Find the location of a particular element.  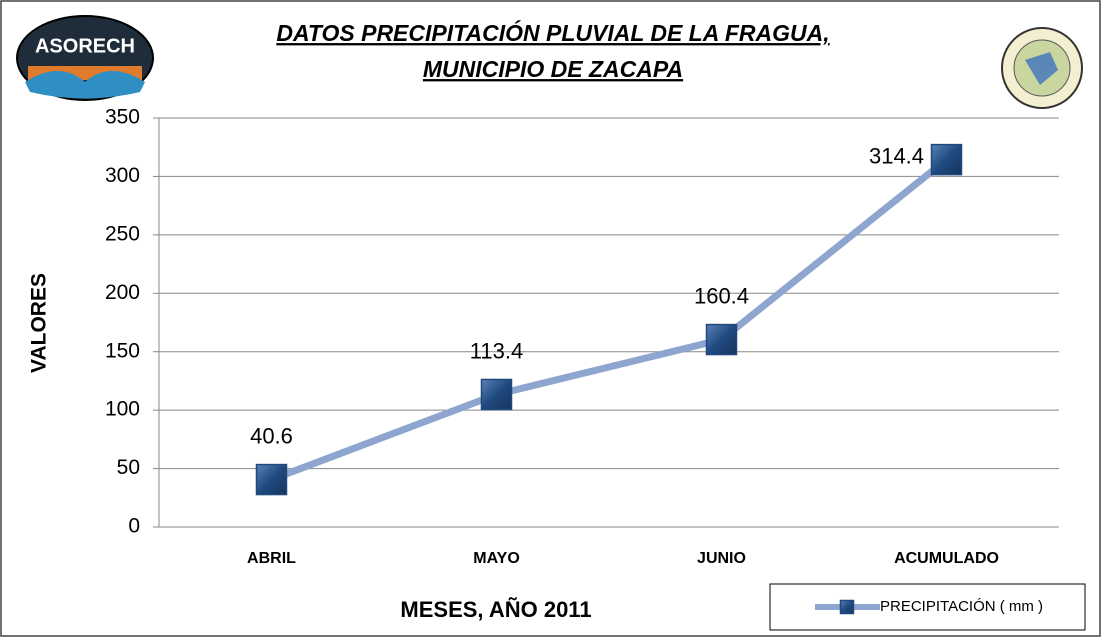

data-label: 160.4 is located at coordinates (721, 295).